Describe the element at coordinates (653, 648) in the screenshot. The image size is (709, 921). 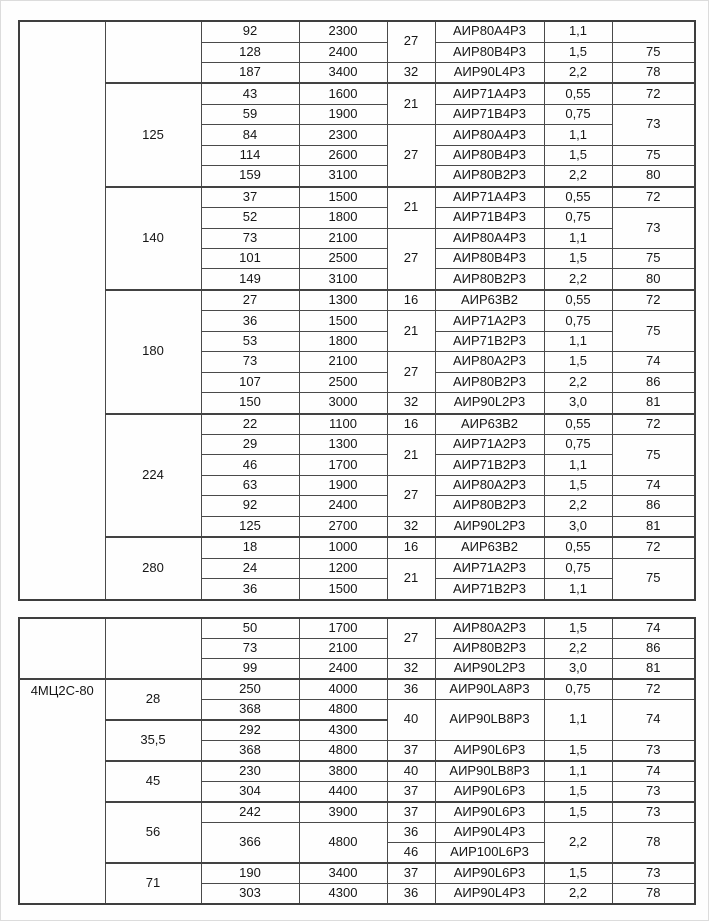
I see `value-cell: 86` at that location.